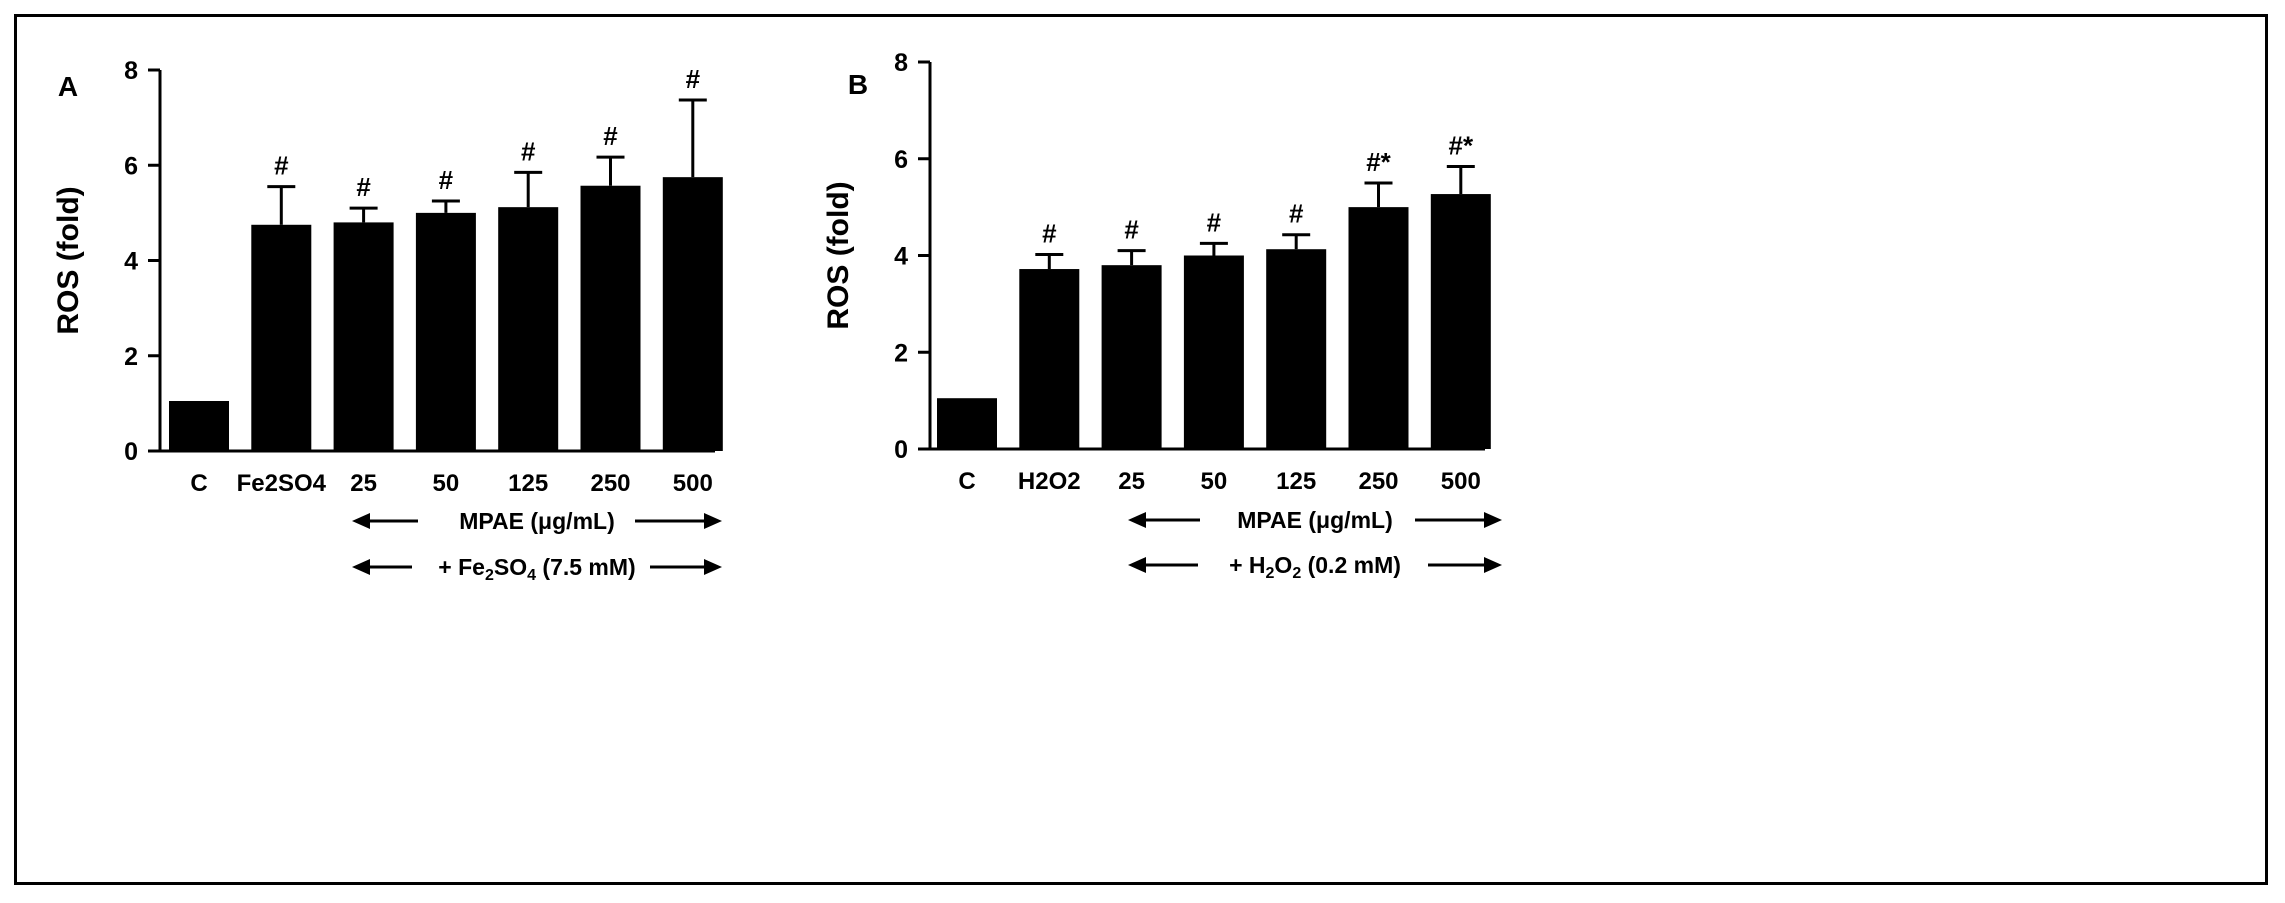 The height and width of the screenshot is (903, 2285). I want to click on cotreatment-label-part: + H, so click(1247, 565).